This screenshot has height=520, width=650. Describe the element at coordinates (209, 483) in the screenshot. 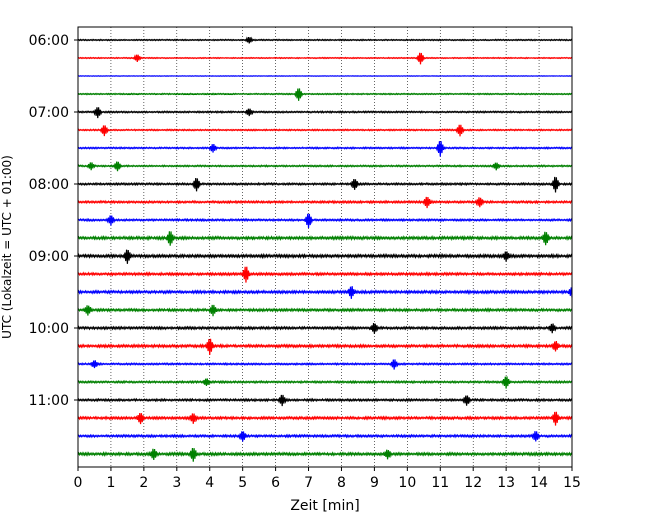

I see `x-tick-label: 4` at that location.